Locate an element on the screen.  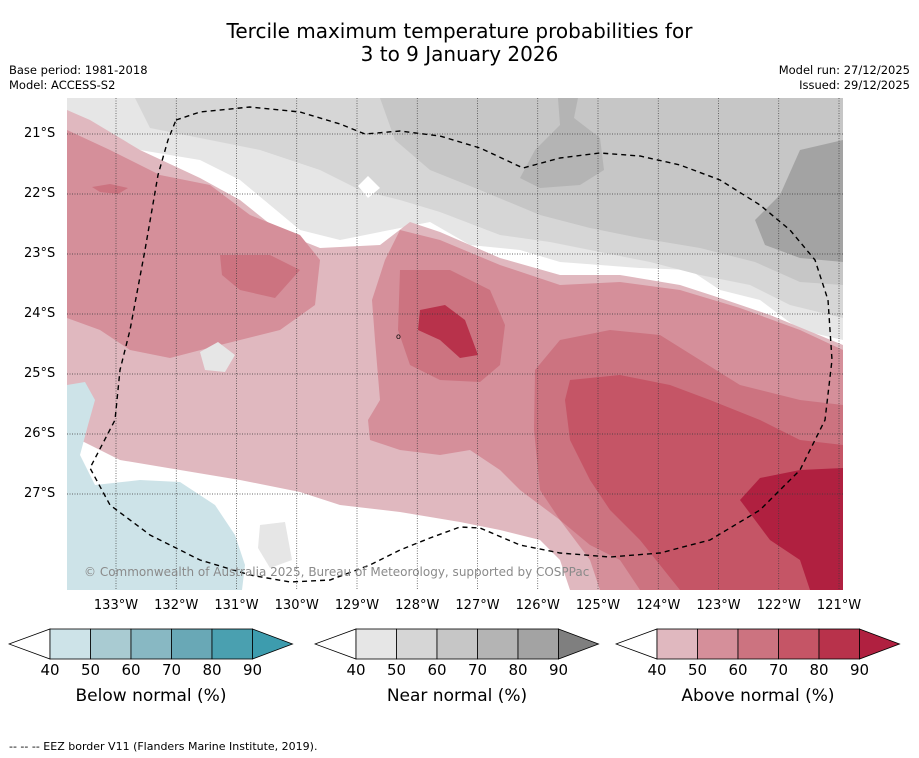
lon-label: 129°W is located at coordinates (357, 605).